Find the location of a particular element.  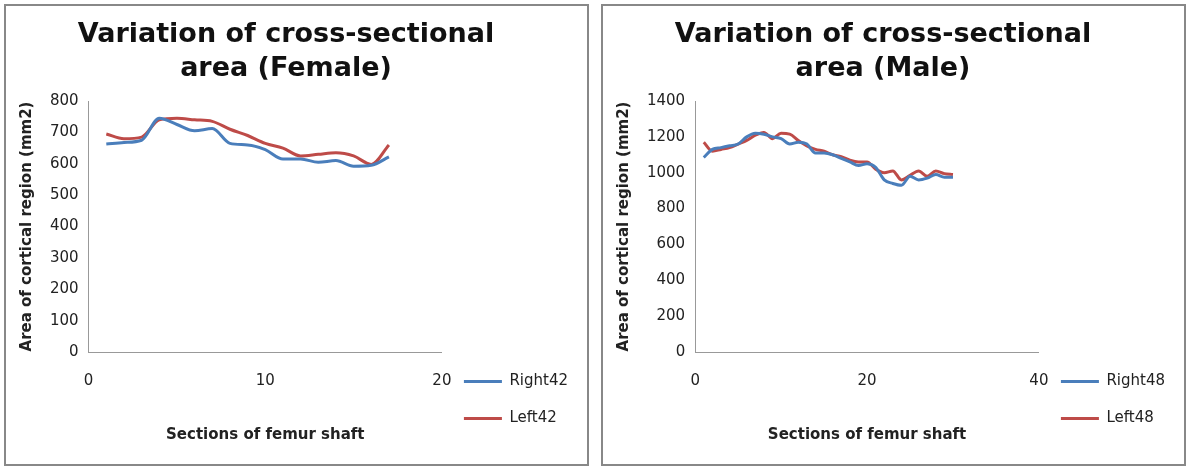

legend-label: Right42 is located at coordinates (539, 380).